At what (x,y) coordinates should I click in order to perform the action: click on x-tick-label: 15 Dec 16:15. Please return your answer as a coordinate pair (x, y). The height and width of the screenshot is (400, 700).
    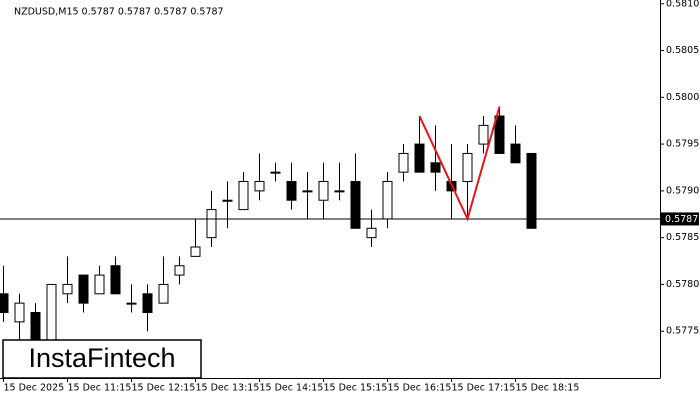
    Looking at the image, I should click on (420, 388).